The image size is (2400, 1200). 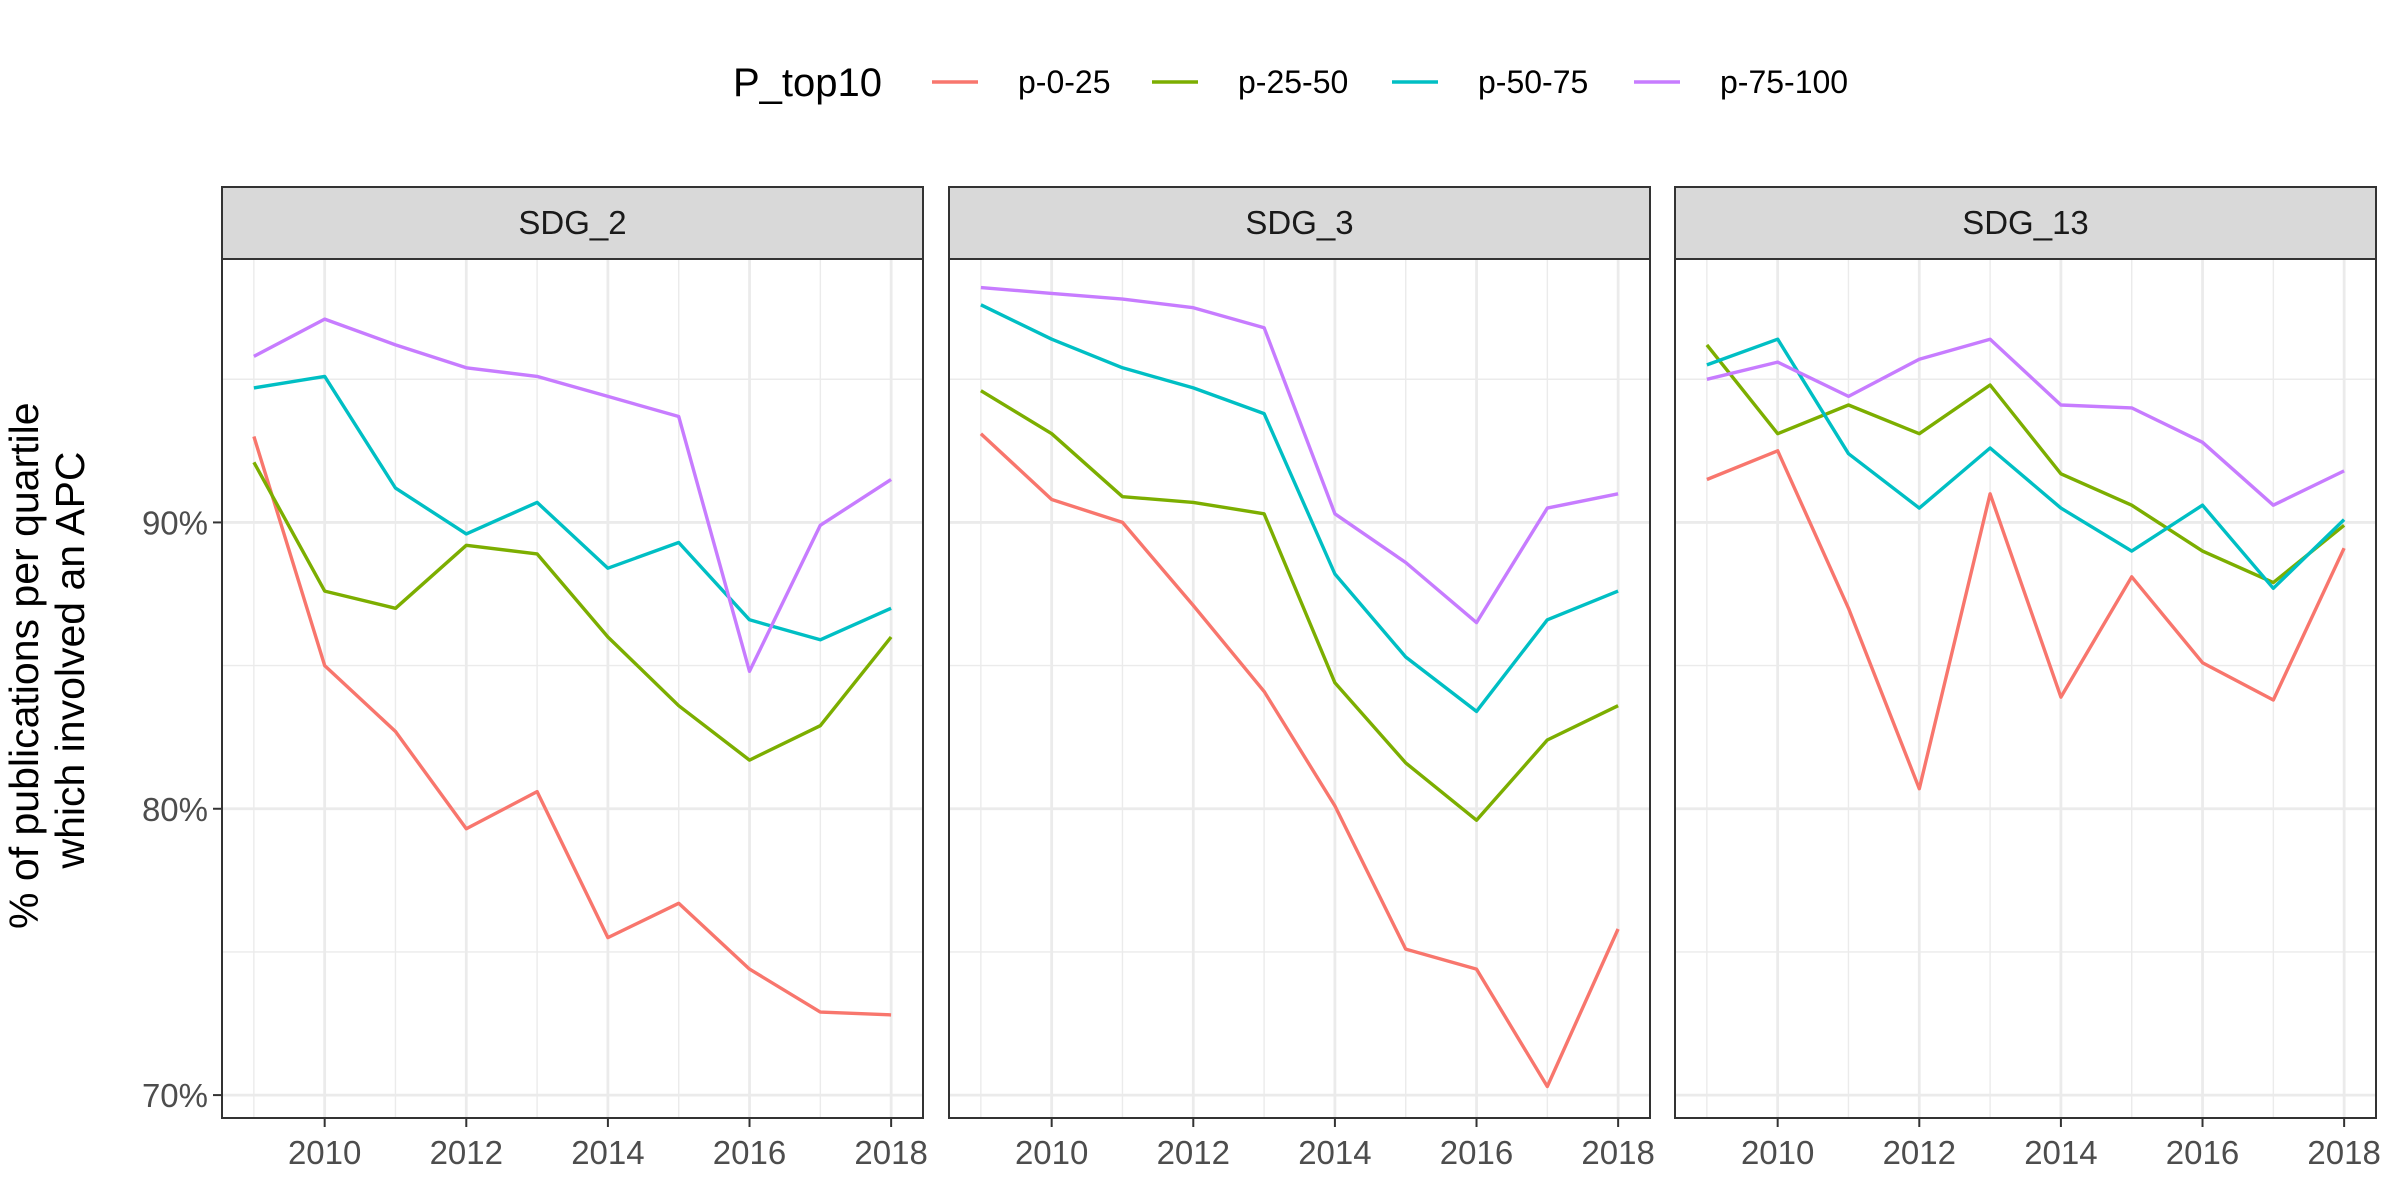 I want to click on strip-label-SDG_3: SDG_3, so click(x=1299, y=222).